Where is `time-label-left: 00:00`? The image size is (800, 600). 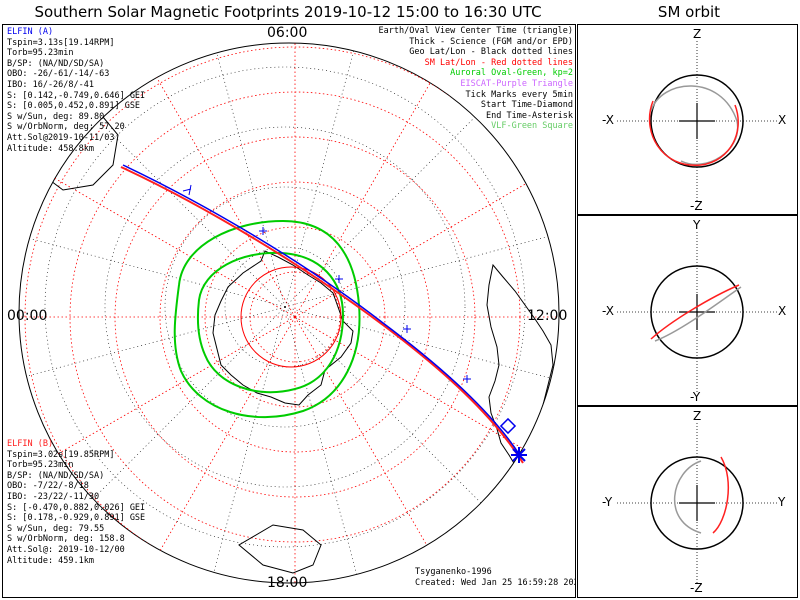 time-label-left: 00:00 is located at coordinates (27, 316).